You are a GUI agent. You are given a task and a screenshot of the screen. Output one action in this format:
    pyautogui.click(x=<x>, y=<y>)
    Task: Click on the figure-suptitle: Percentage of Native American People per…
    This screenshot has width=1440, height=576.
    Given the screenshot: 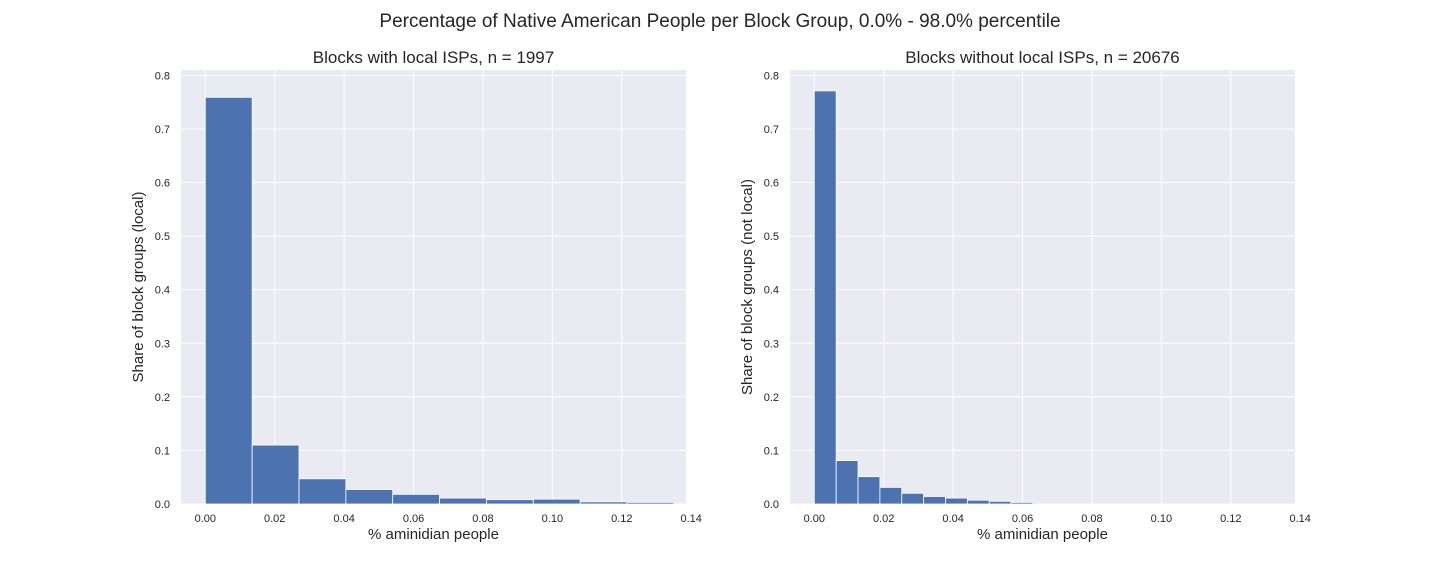 What is the action you would take?
    pyautogui.click(x=719, y=21)
    